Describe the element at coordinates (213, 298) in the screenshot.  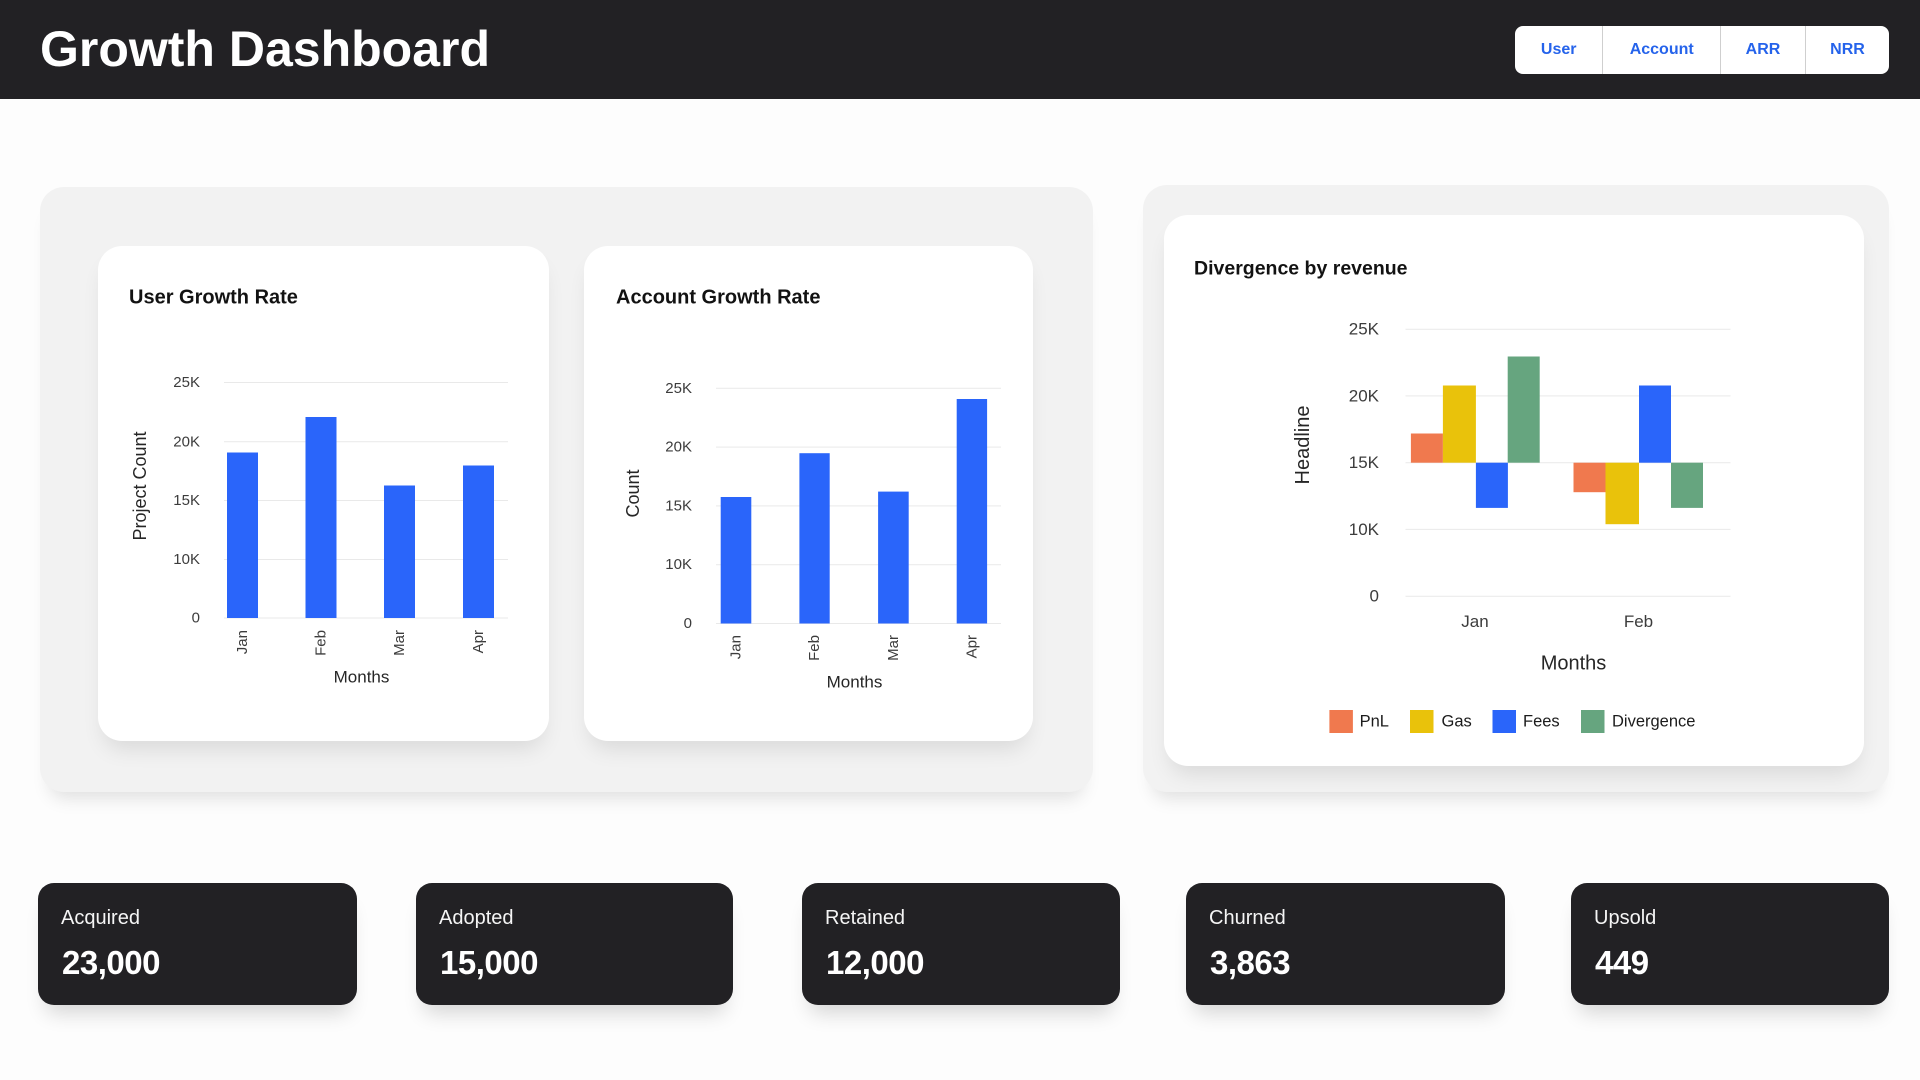
I see `svg-text: User Growth Rate` at that location.